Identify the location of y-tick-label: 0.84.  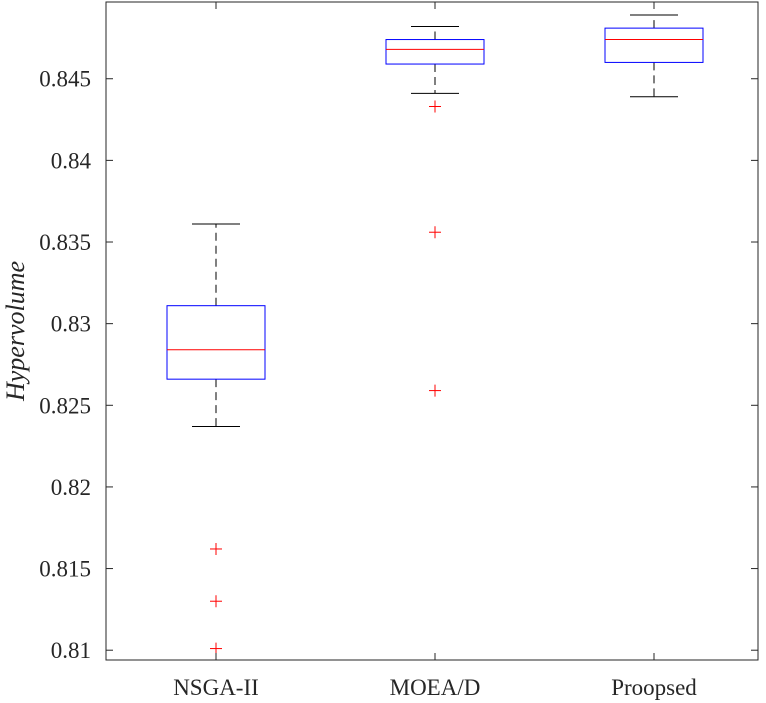
(71, 160).